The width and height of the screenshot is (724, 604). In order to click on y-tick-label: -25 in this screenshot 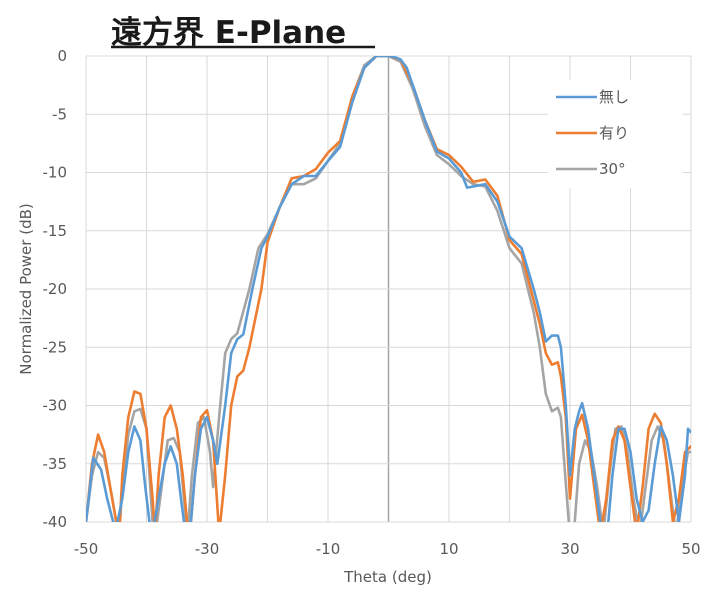, I will do `click(55, 347)`.